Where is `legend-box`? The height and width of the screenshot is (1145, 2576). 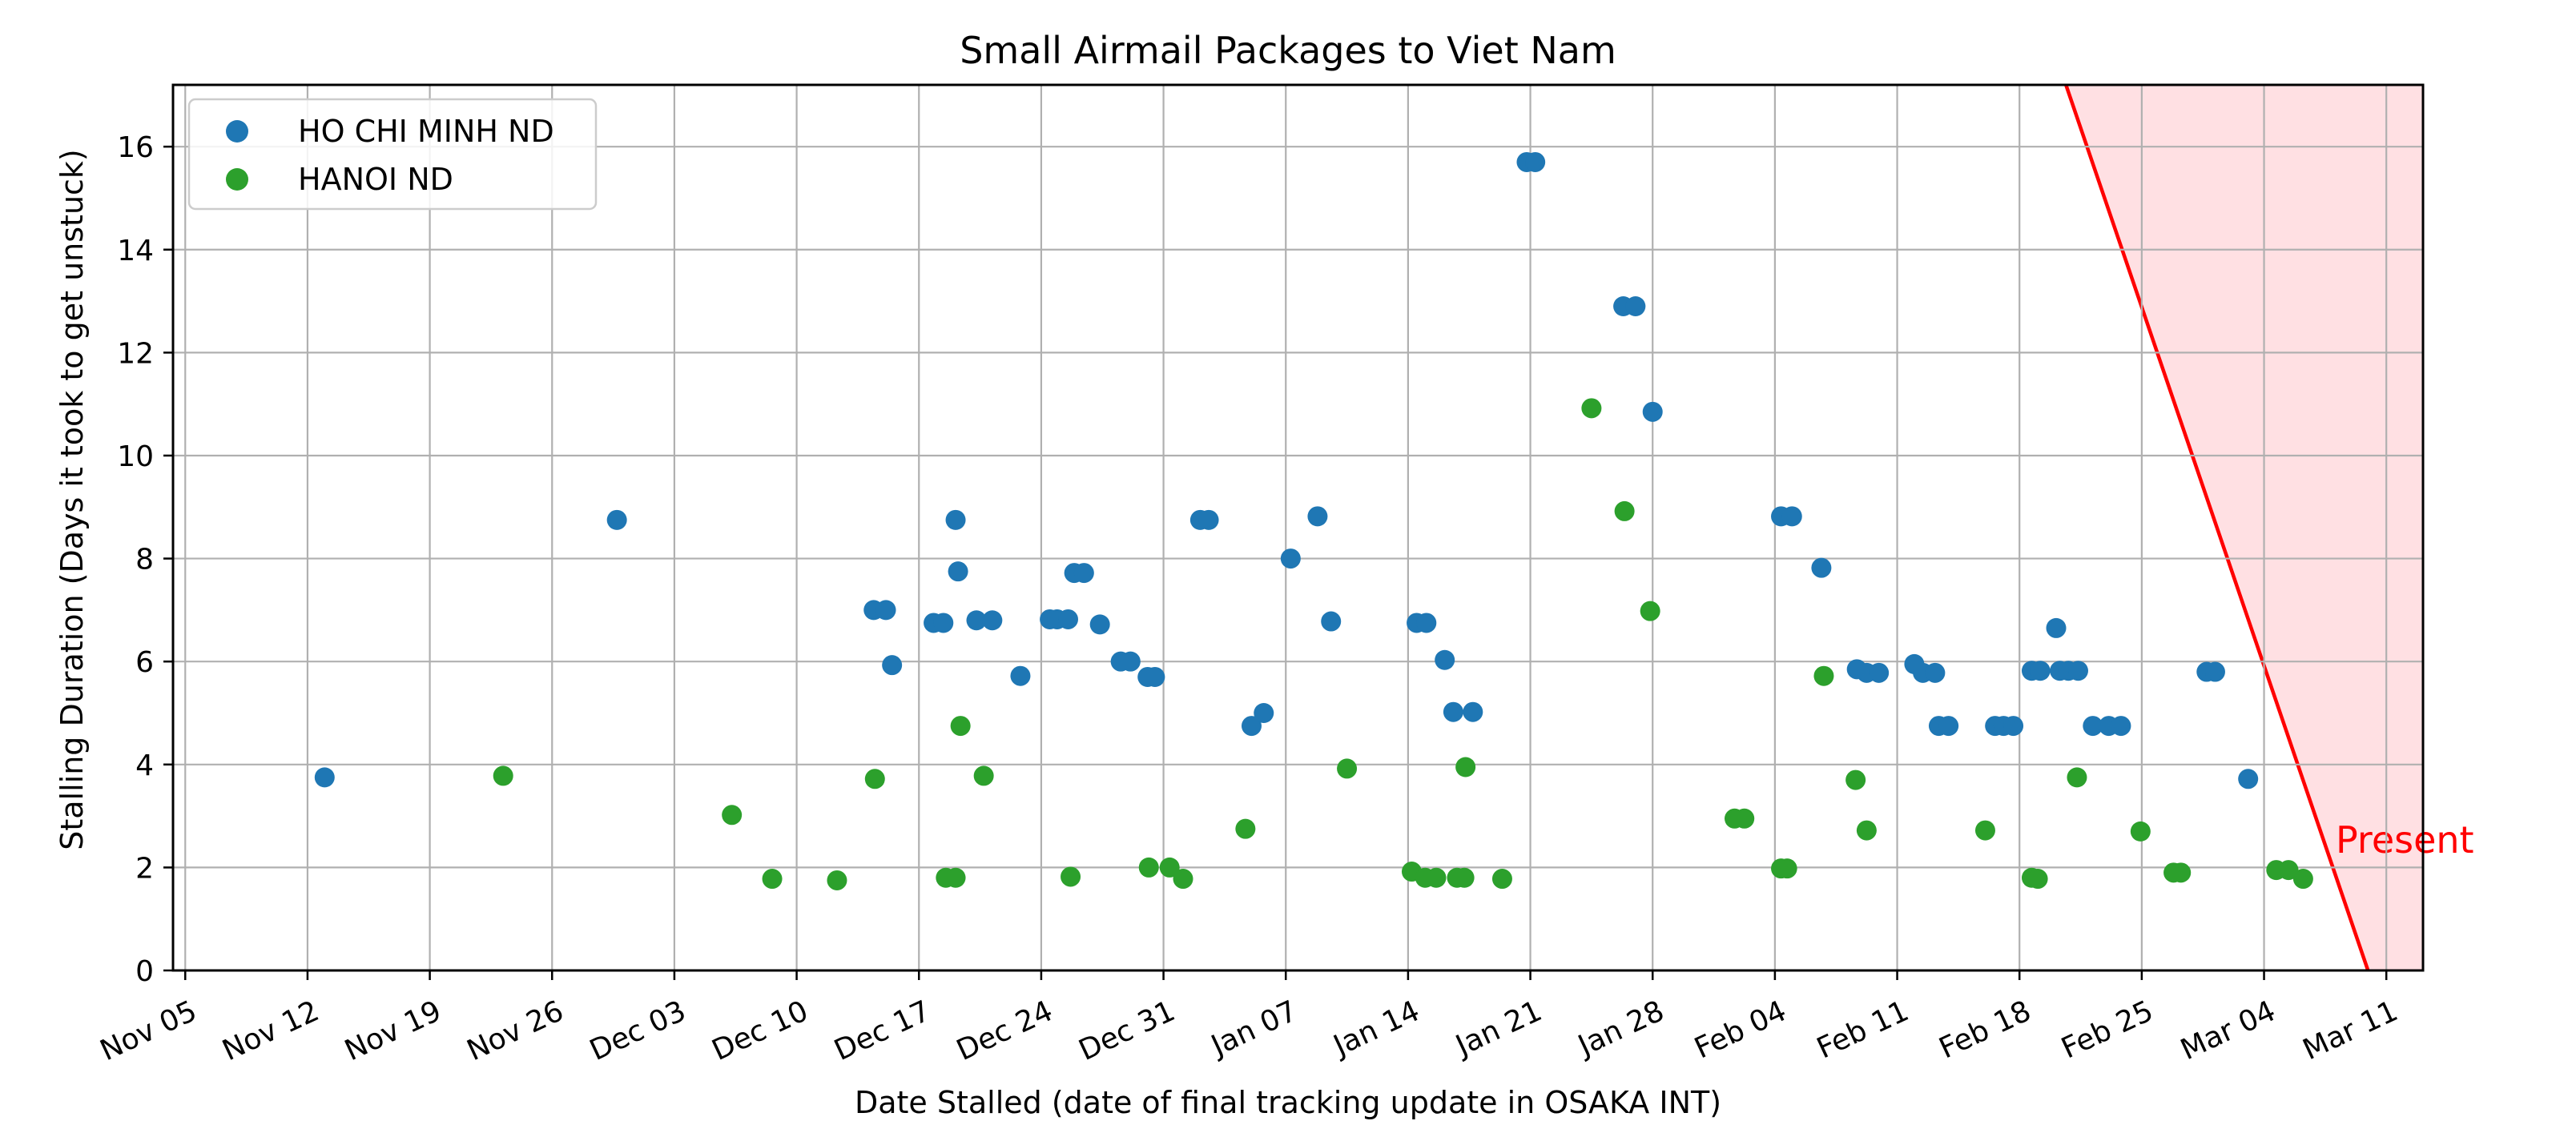 legend-box is located at coordinates (392, 155).